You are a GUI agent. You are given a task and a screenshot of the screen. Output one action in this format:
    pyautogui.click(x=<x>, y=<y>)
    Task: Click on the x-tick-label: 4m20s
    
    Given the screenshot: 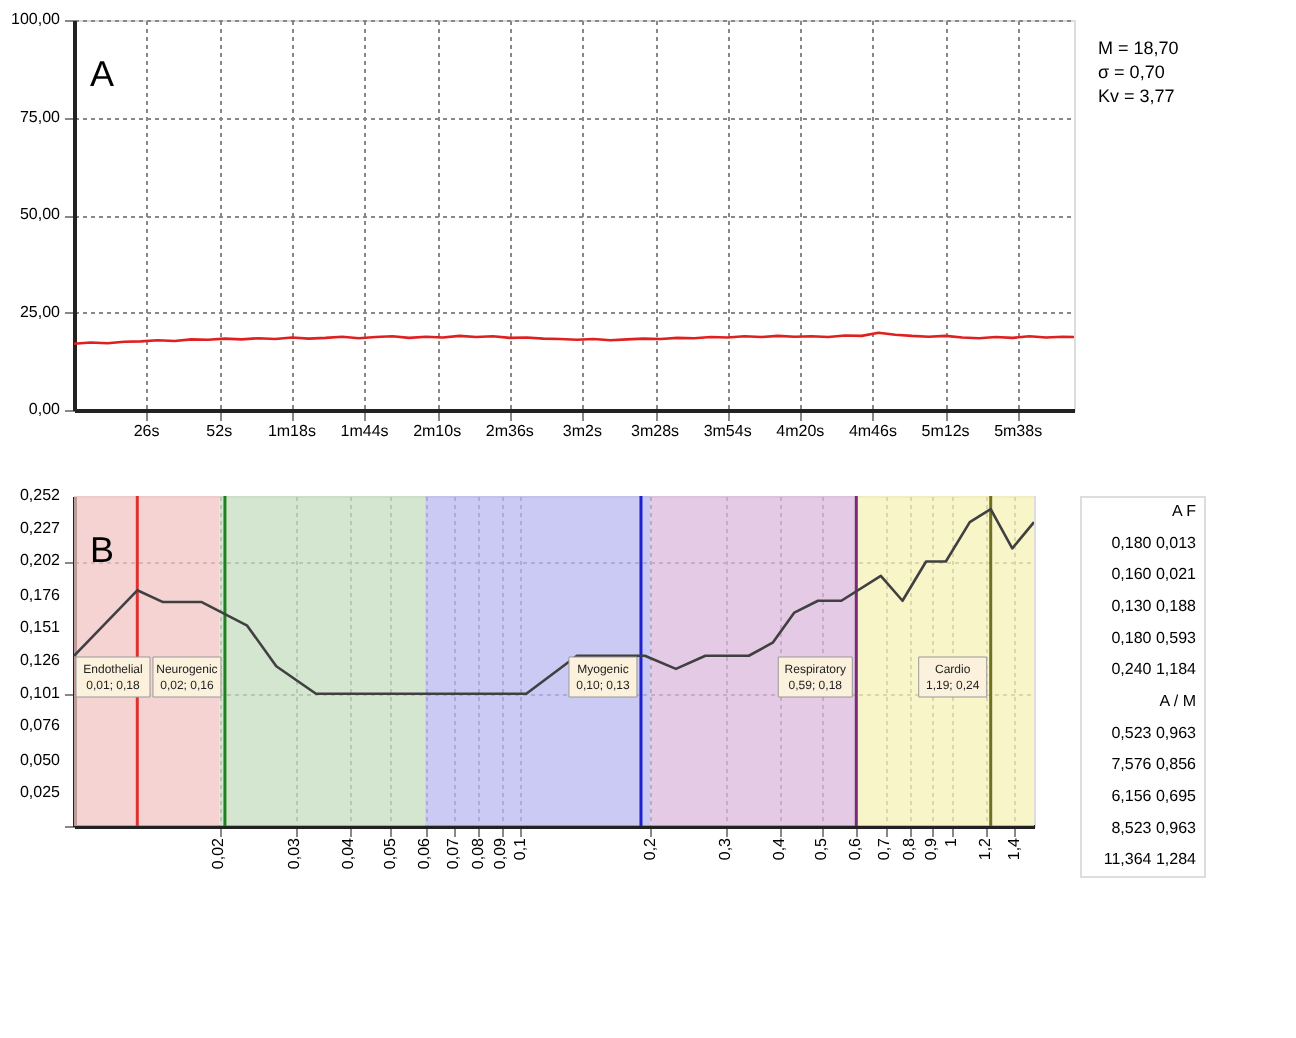 What is the action you would take?
    pyautogui.click(x=800, y=431)
    